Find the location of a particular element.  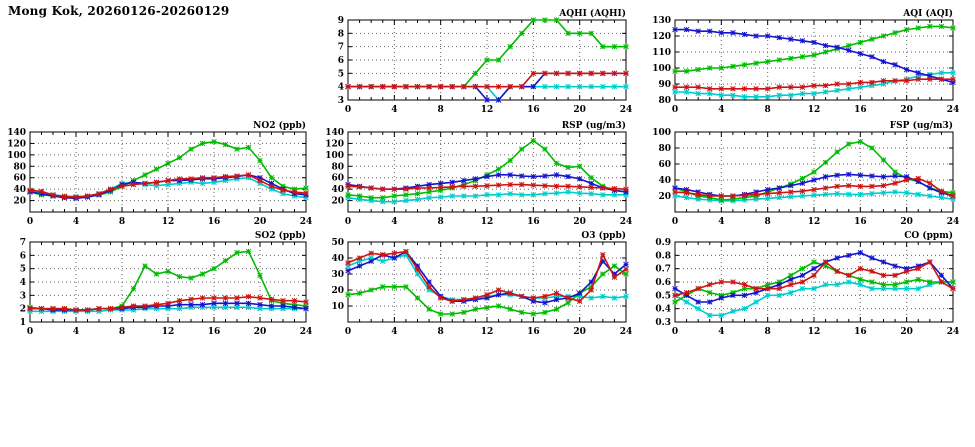

svg-text: 140 is located at coordinates (16, 133).